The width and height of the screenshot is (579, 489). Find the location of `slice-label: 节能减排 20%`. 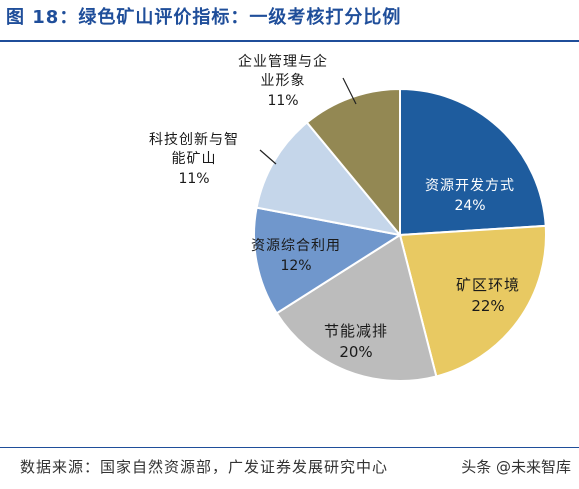

slice-label: 节能减排 20% is located at coordinates (356, 341).